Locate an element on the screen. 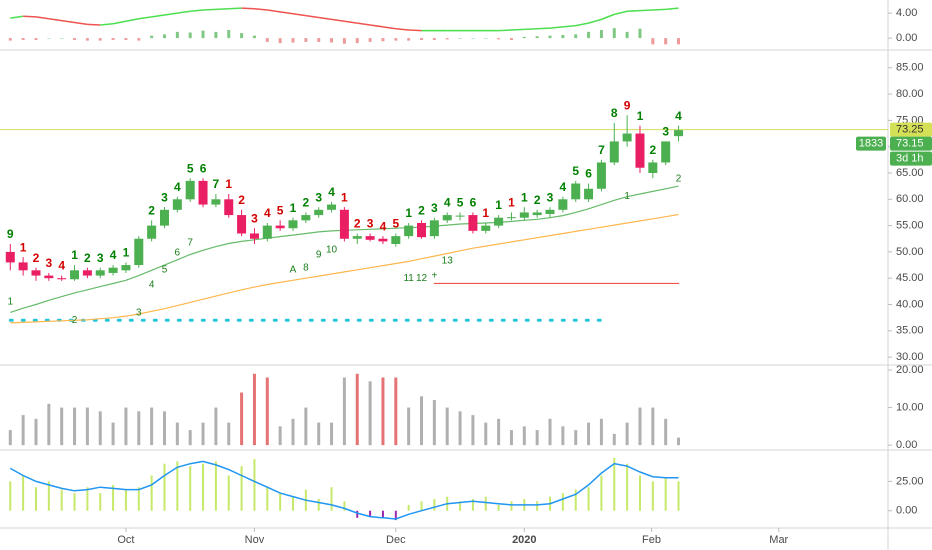 This screenshot has width=932, height=550. price-tag is located at coordinates (911, 129).